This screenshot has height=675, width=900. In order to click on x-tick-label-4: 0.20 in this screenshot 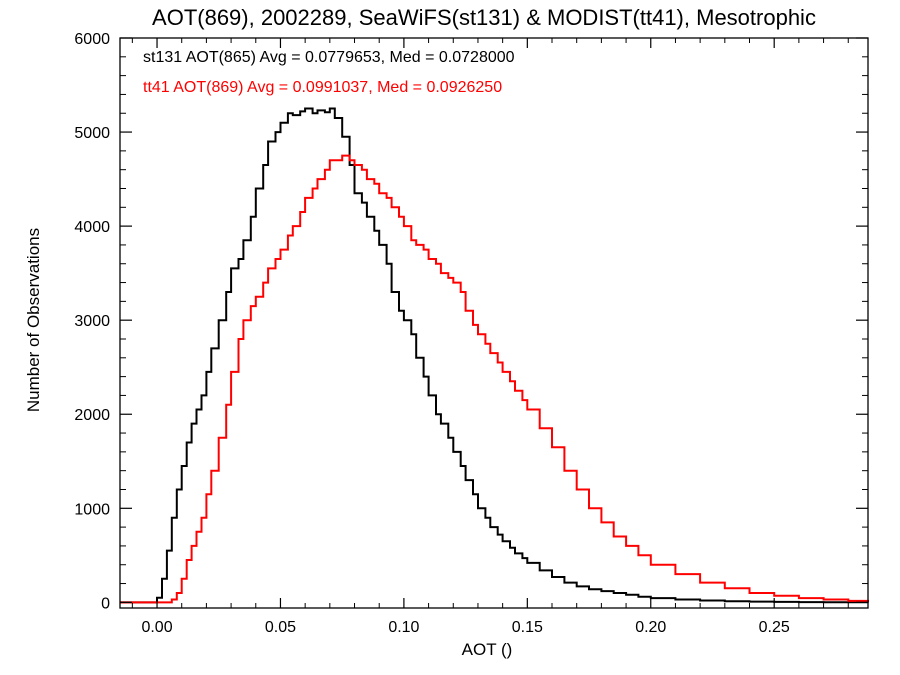, I will do `click(650, 627)`.